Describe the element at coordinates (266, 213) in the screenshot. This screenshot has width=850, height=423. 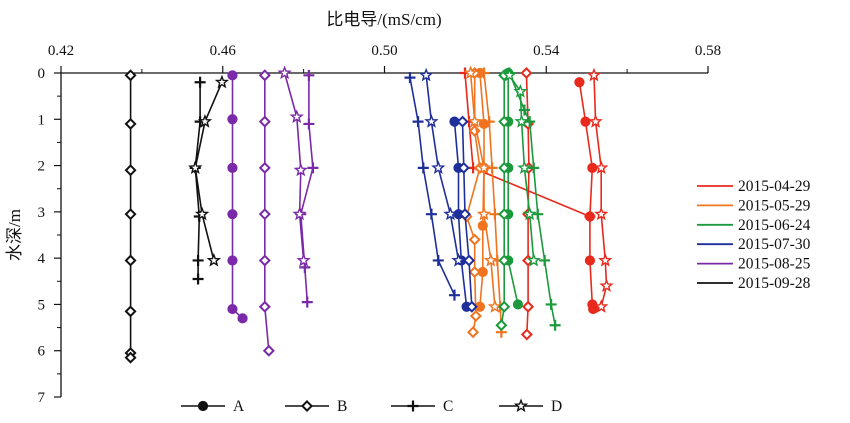
I see `series-2015-08-25-B` at that location.